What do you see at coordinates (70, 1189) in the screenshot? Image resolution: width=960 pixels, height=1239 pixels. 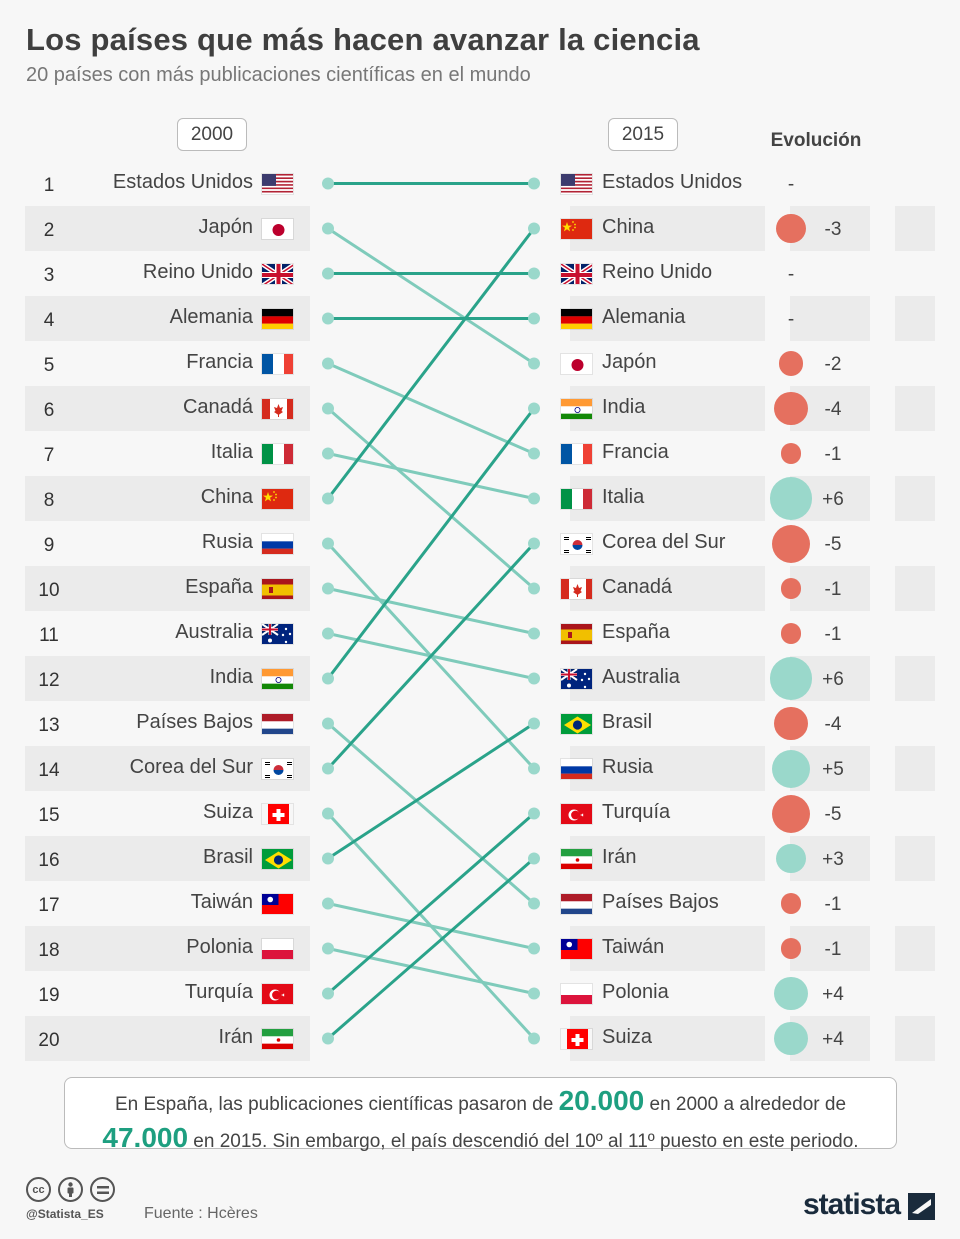 I see `by-icon` at bounding box center [70, 1189].